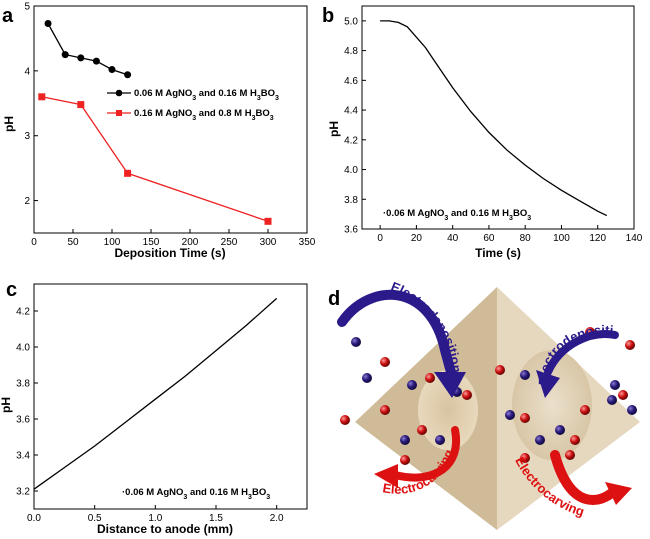 The image size is (650, 539). What do you see at coordinates (206, 95) in the screenshot?
I see `legend-entry-black: 0.06 M AgNO3 and 0.16 M H3BO3` at bounding box center [206, 95].